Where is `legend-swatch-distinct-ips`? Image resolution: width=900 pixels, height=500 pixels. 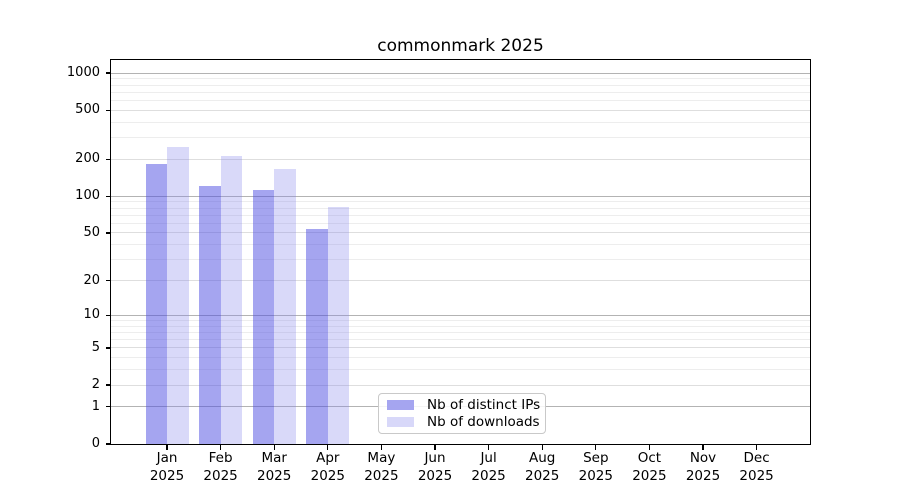 legend-swatch-distinct-ips is located at coordinates (400, 405).